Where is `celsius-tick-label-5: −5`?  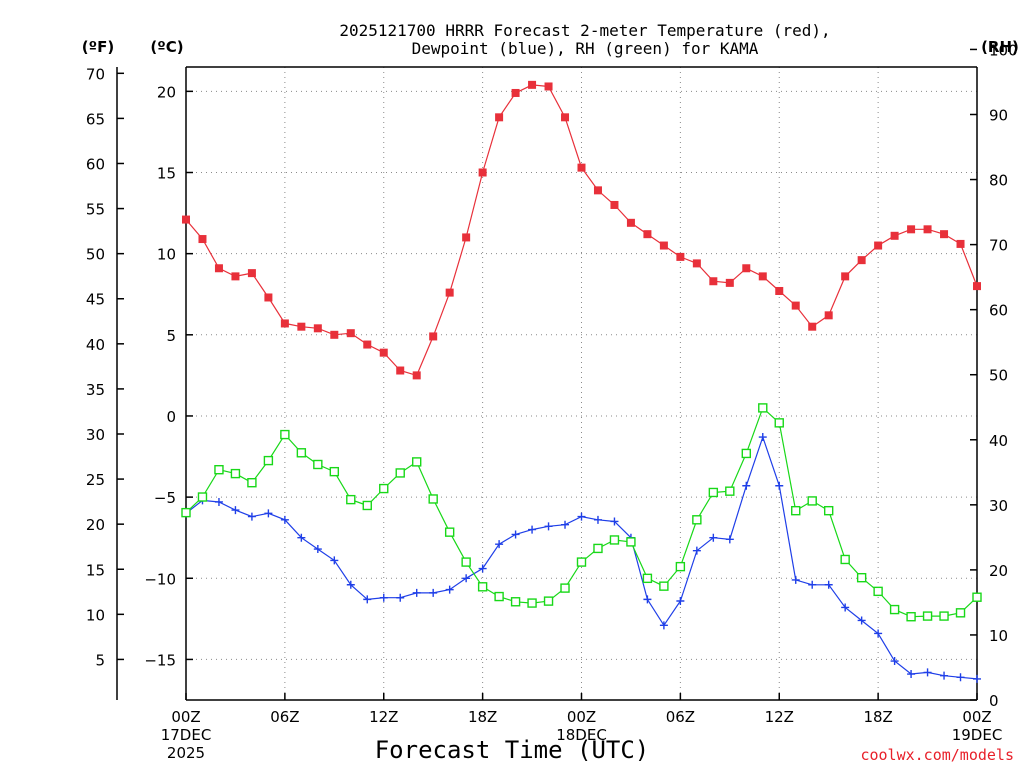
celsius-tick-label-5: −5 is located at coordinates (165, 498).